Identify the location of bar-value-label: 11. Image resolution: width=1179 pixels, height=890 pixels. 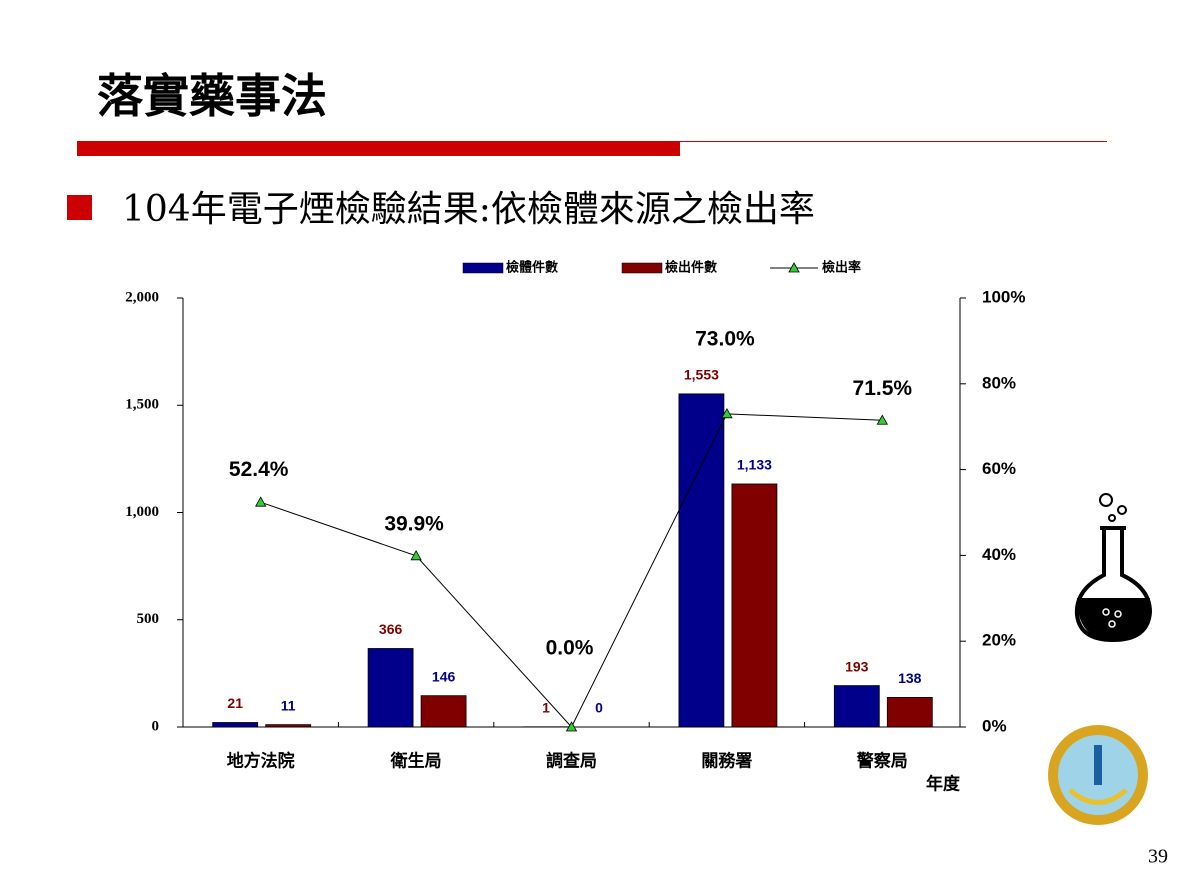
(288, 705).